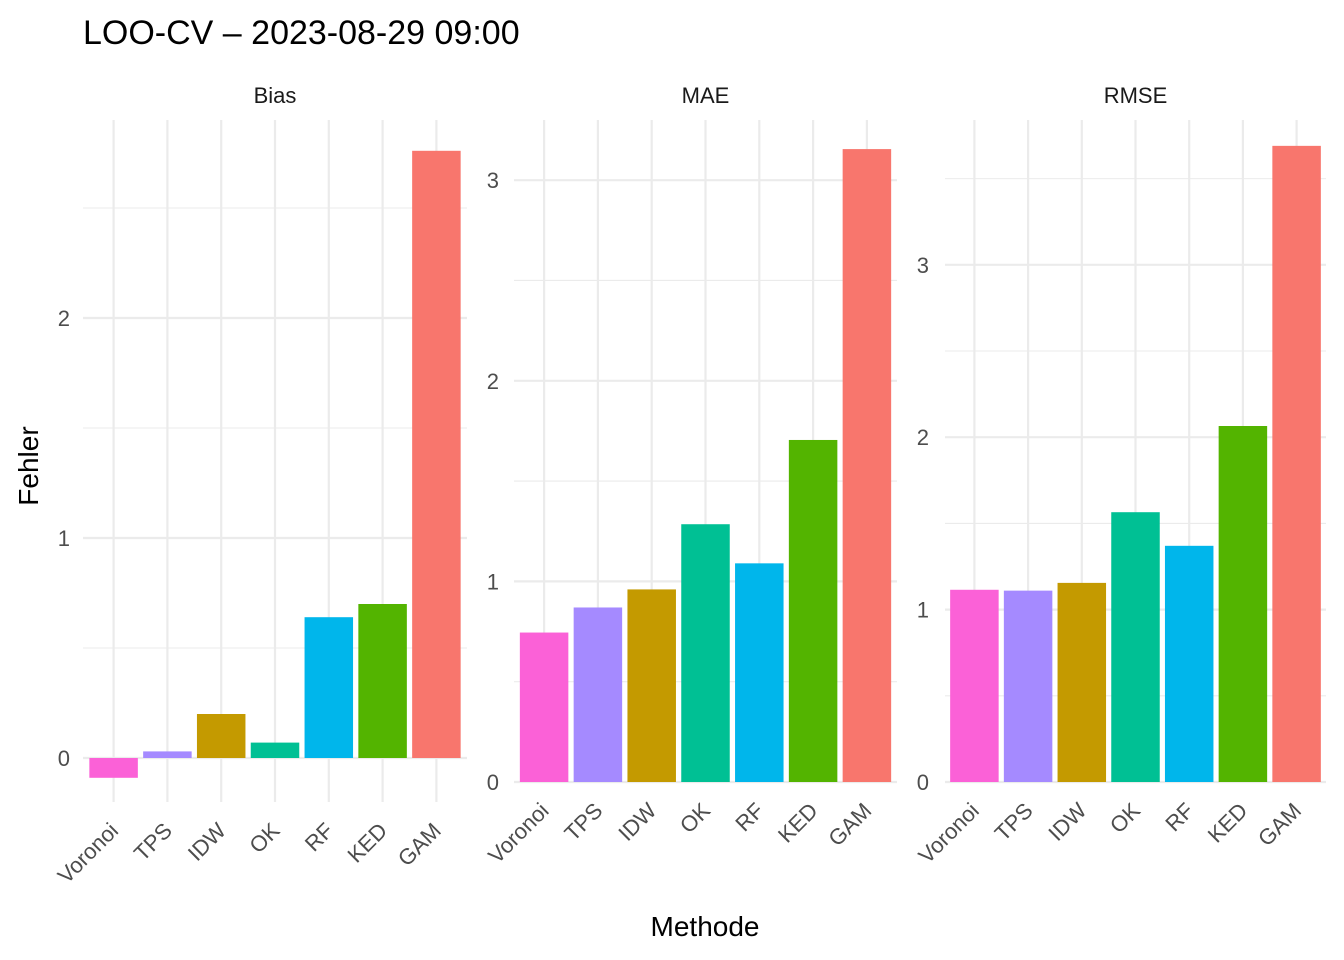  Describe the element at coordinates (1136, 95) in the screenshot. I see `facet-label: RMSE` at that location.